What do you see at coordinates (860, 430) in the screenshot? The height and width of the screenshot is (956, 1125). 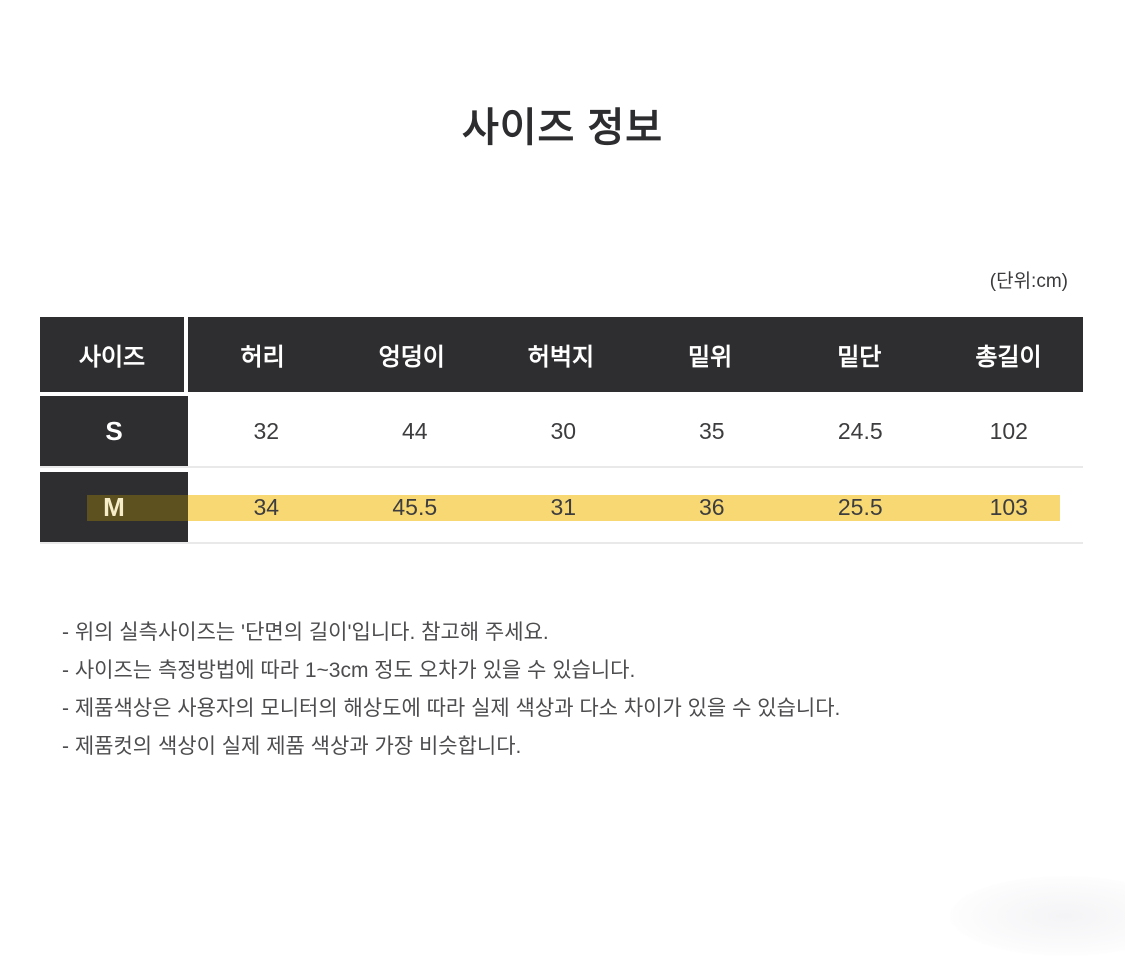 I see `cell-s-hem: 24.5` at bounding box center [860, 430].